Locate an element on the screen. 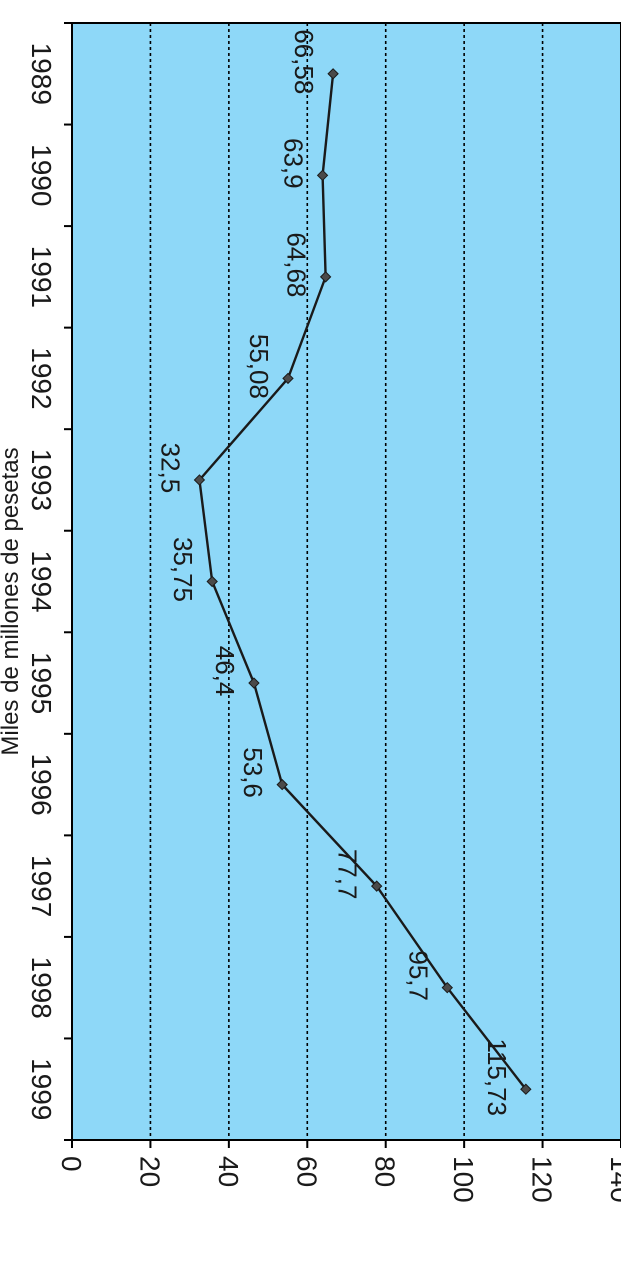  x-tick-label: 1991 is located at coordinates (41, 277).